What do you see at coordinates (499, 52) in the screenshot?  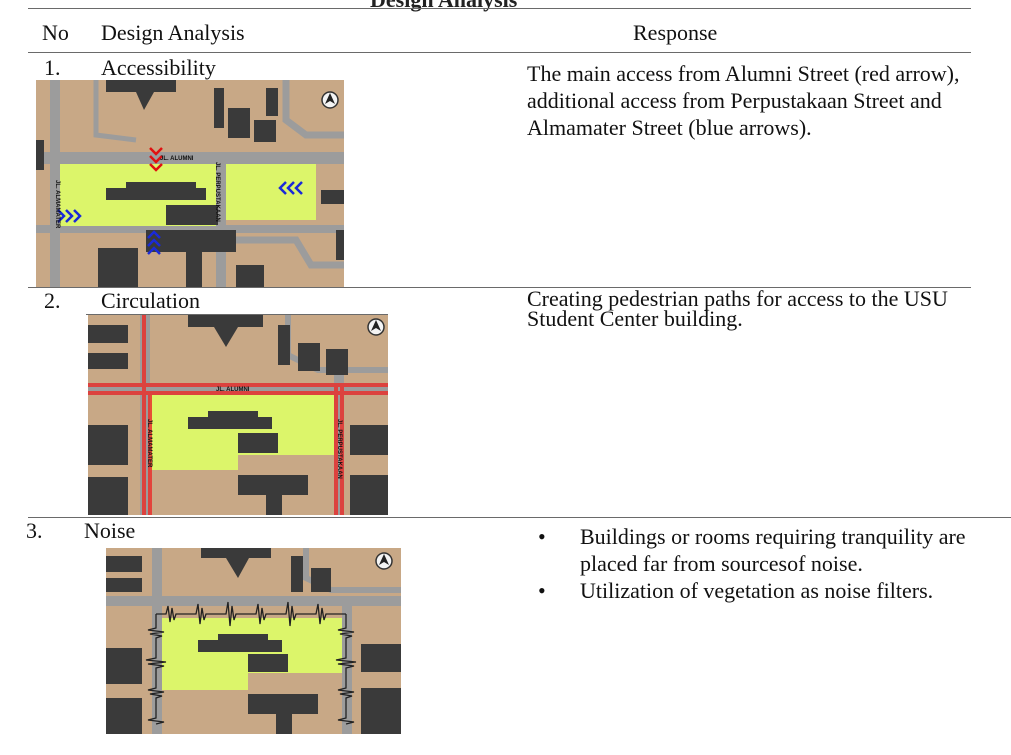 I see `header-rule` at bounding box center [499, 52].